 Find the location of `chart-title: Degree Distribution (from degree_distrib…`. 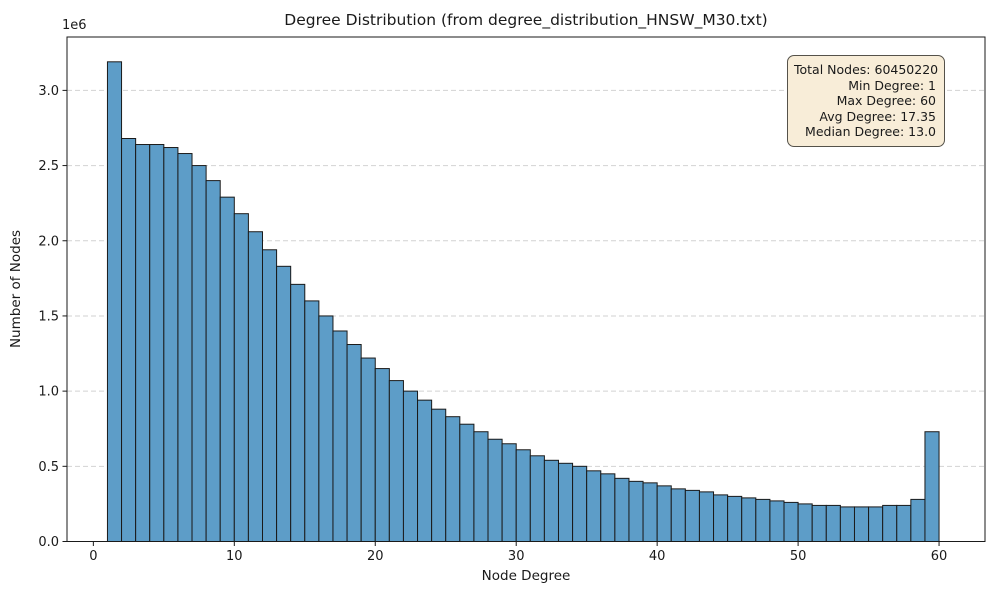

chart-title: Degree Distribution (from degree_distrib… is located at coordinates (526, 20).